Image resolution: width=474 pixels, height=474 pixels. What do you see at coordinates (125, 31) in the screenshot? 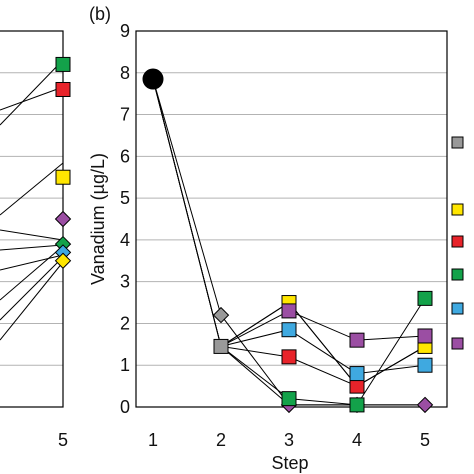
I see `y-tick-label: 9` at bounding box center [125, 31].